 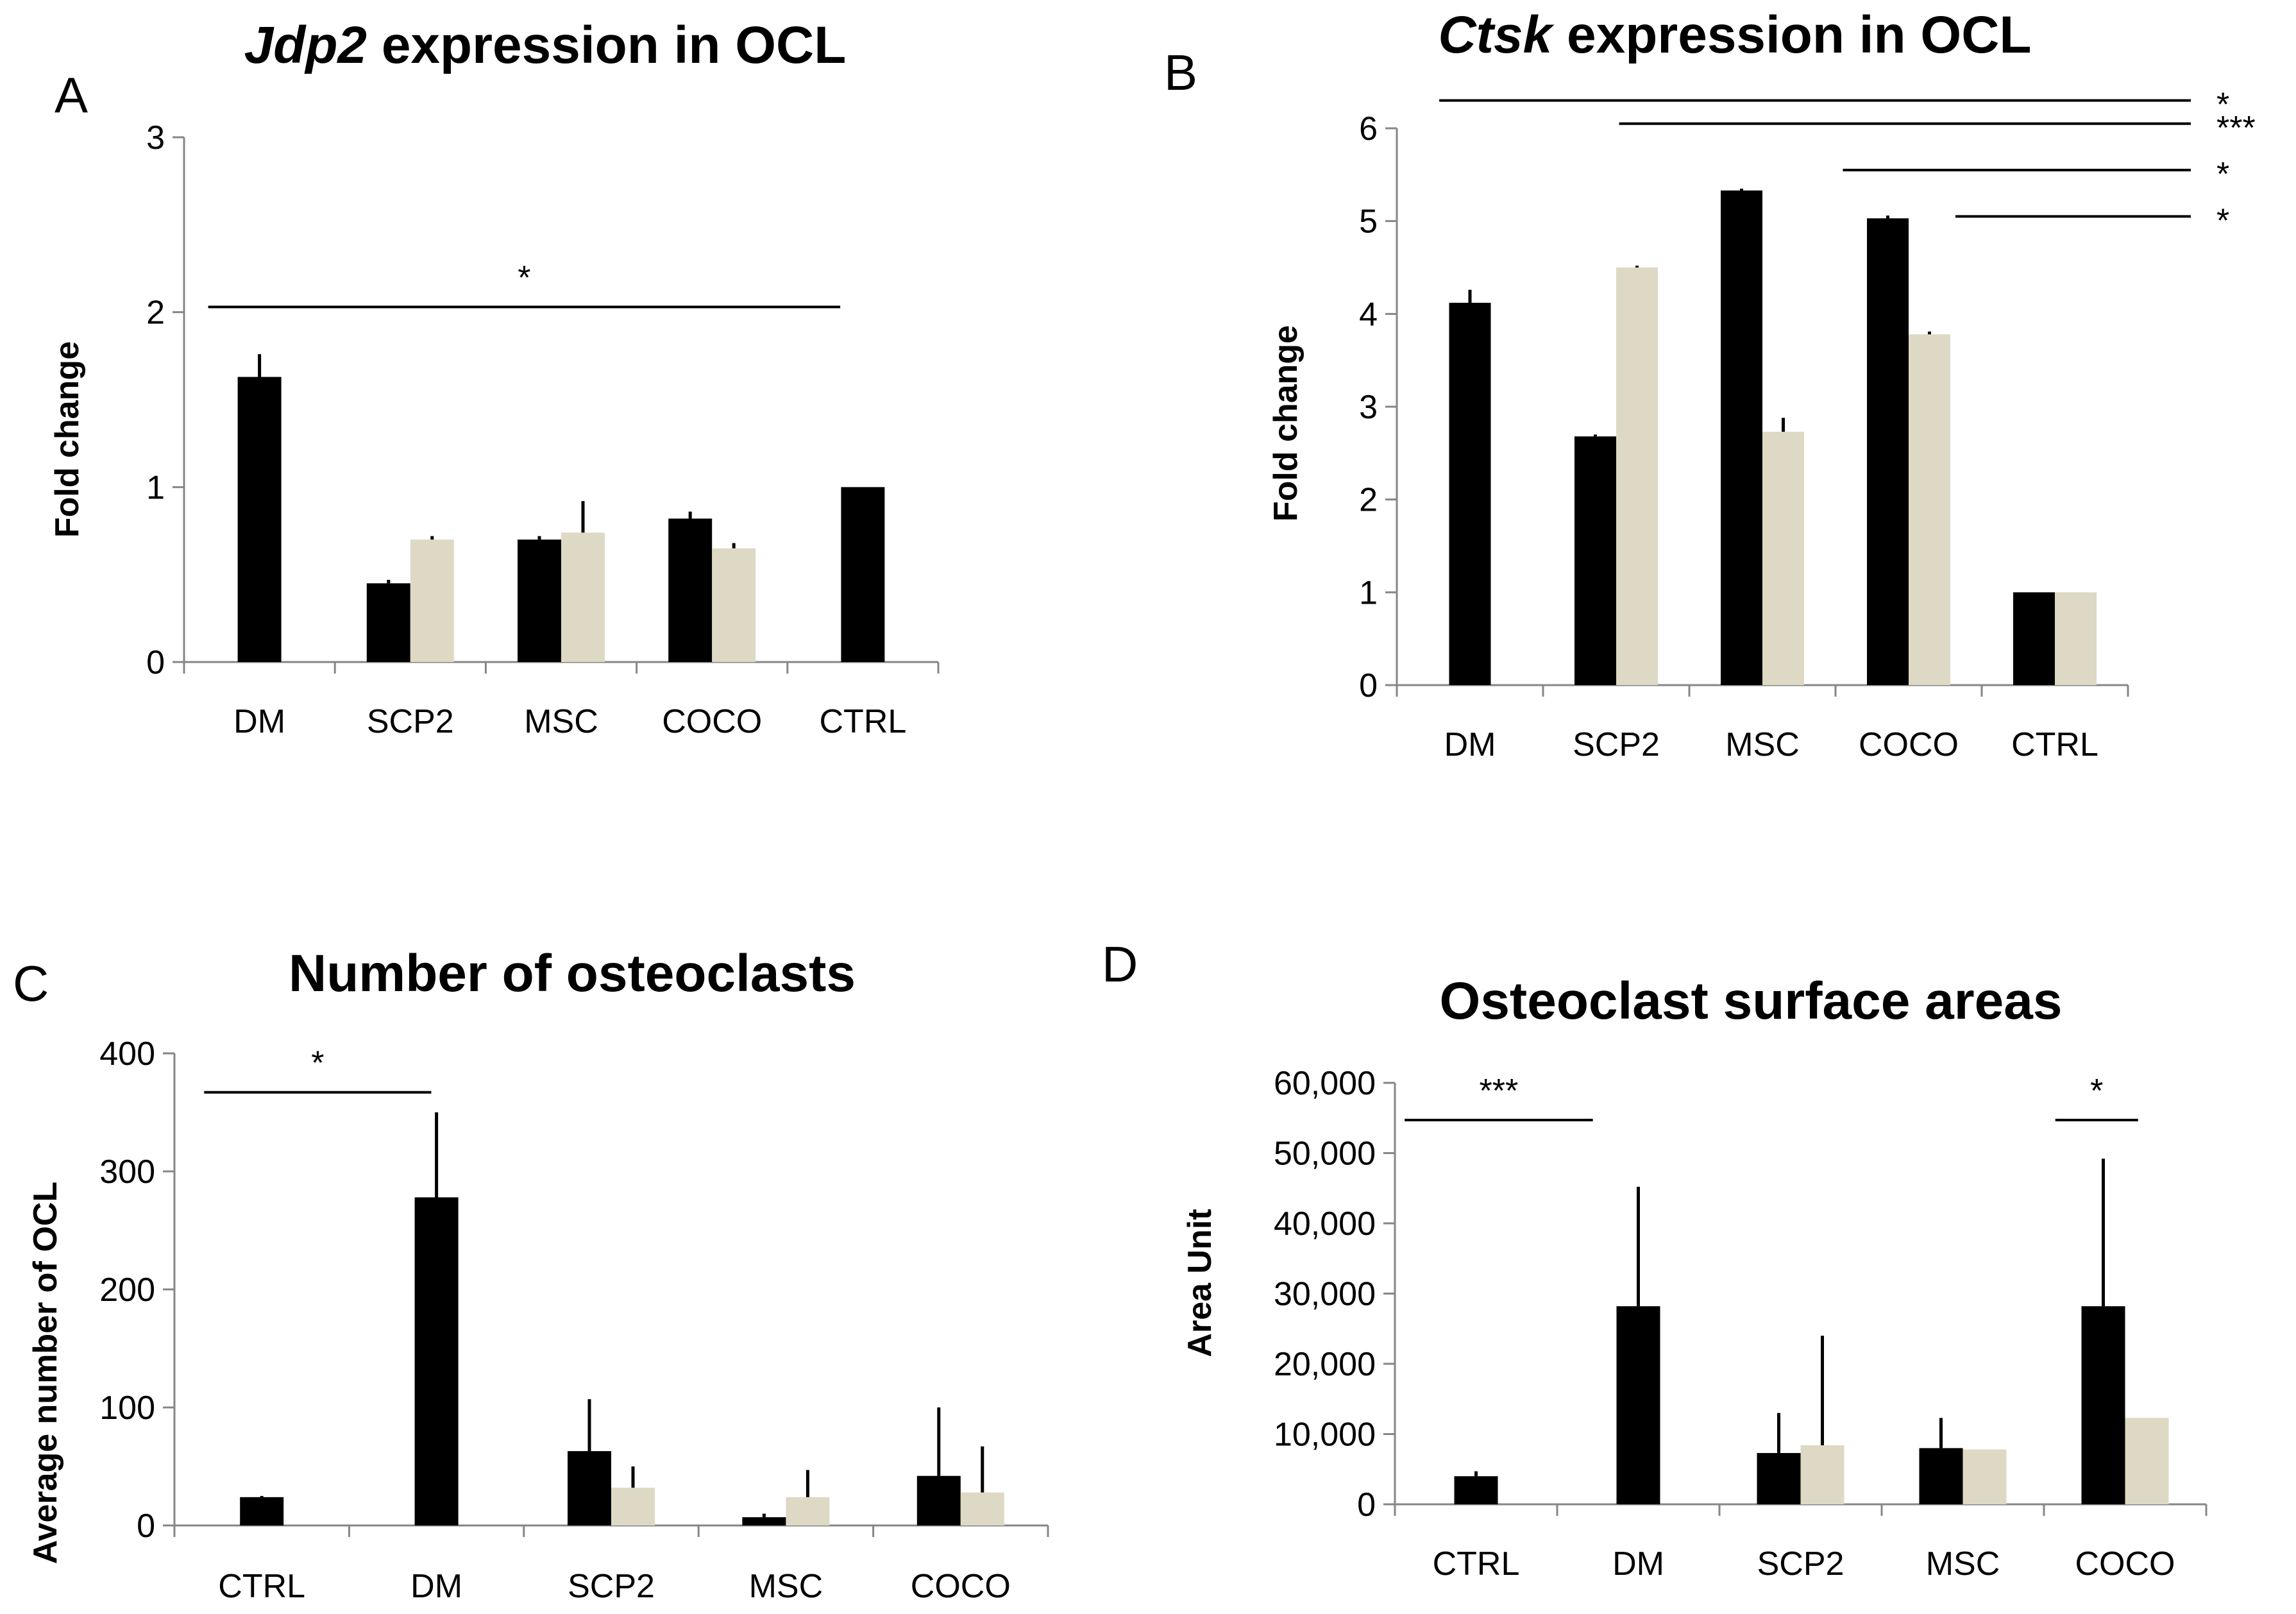 What do you see at coordinates (1368, 592) in the screenshot?
I see `y-tick-label-b: 1` at bounding box center [1368, 592].